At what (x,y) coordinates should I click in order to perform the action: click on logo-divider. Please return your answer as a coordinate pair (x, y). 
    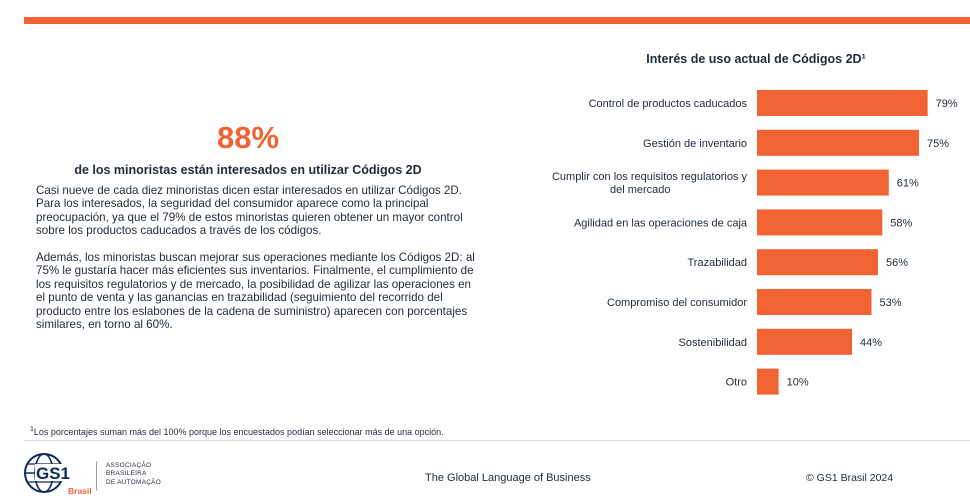
    Looking at the image, I should click on (96, 476).